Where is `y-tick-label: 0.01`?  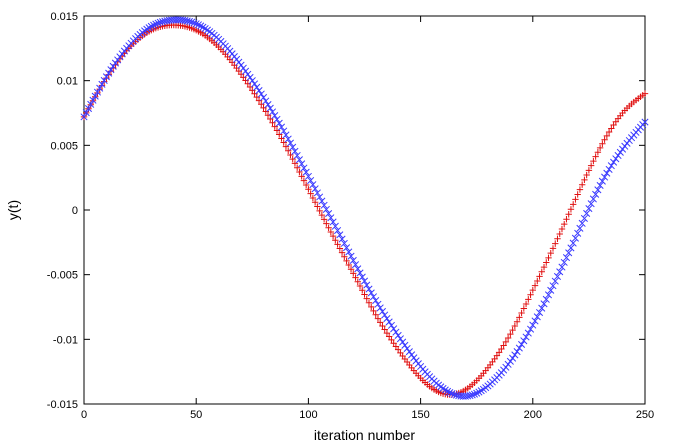 y-tick-label: 0.01 is located at coordinates (67, 82).